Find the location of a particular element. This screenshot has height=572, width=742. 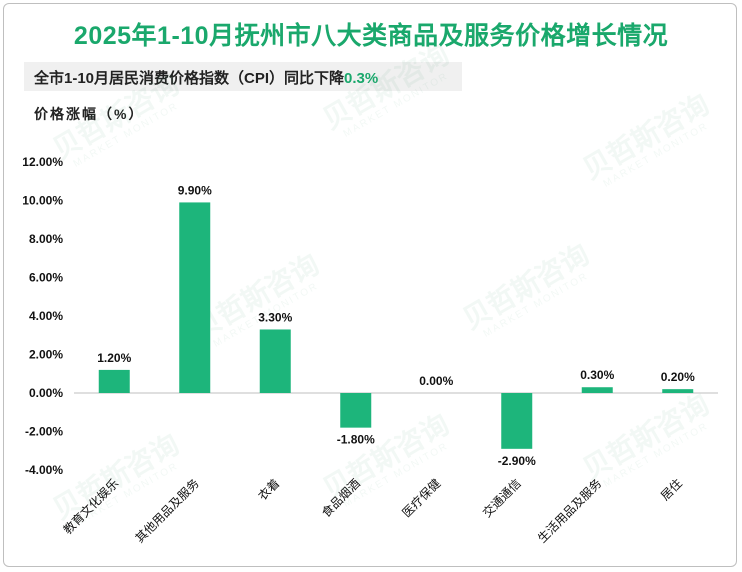

y-axis-label: 价格涨幅（%） is located at coordinates (89, 114).